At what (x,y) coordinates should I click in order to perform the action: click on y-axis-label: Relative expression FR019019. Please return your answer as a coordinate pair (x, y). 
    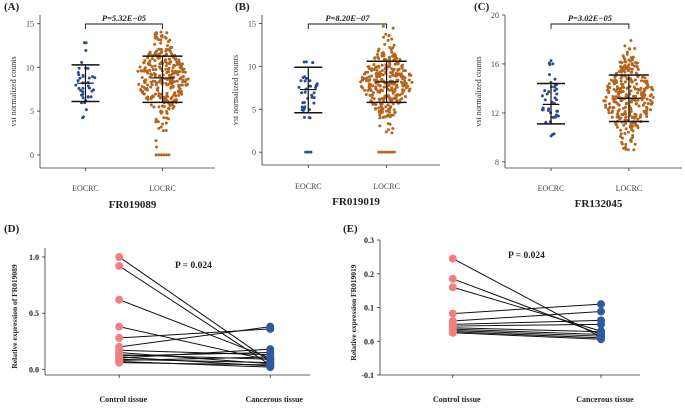
    Looking at the image, I should click on (353, 312).